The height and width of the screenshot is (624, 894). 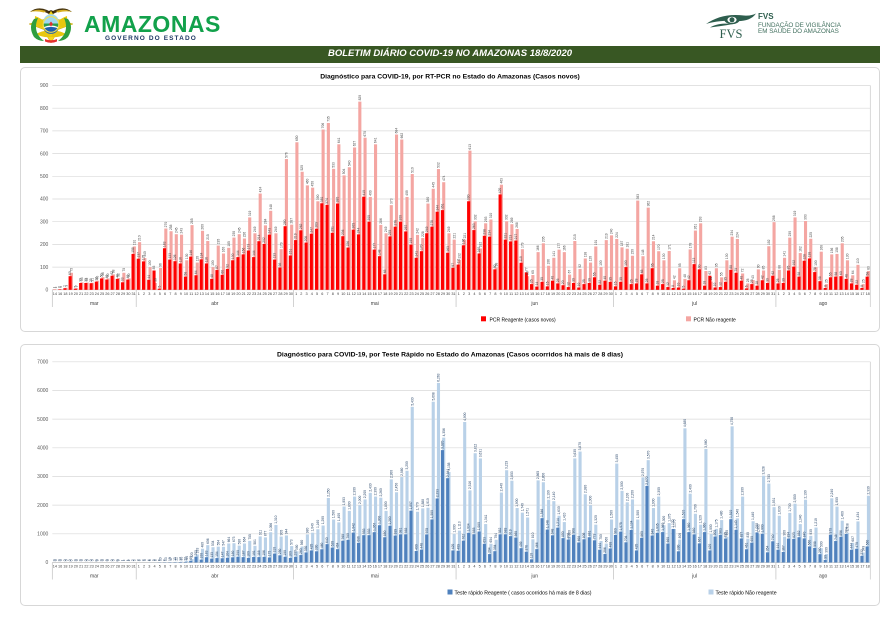 I want to click on svg-text: 2,500, so click(x=622, y=485).